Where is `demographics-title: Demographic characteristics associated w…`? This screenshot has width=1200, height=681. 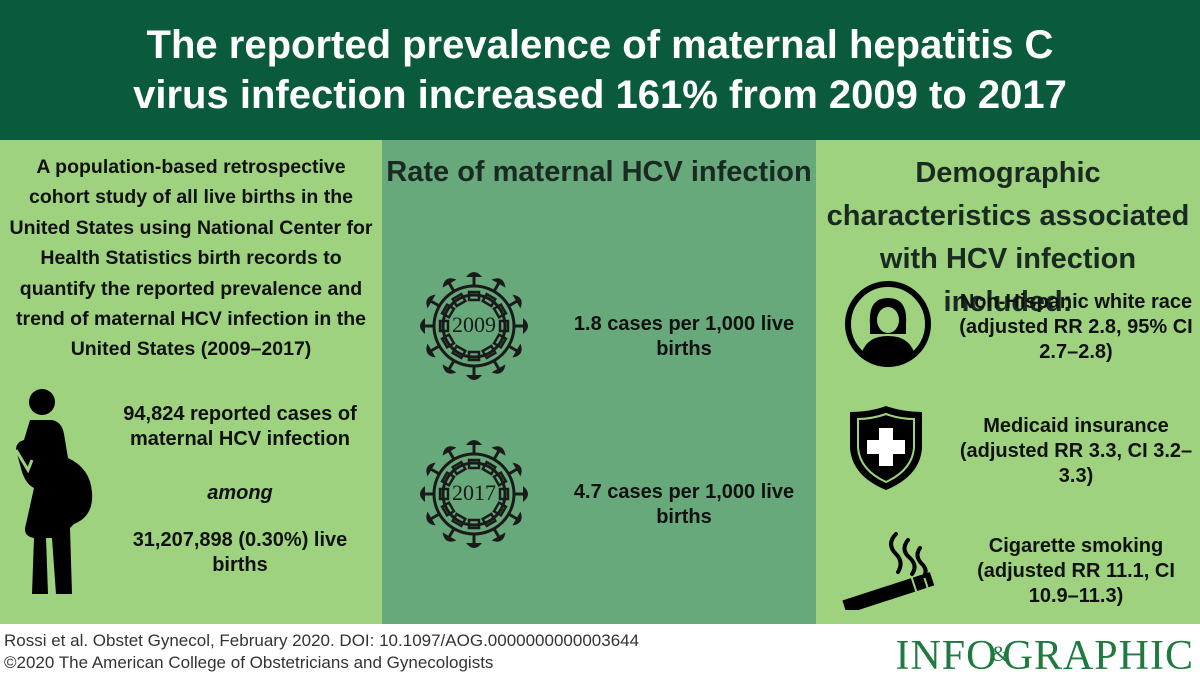
demographics-title: Demographic characteristics associated w… is located at coordinates (1008, 237).